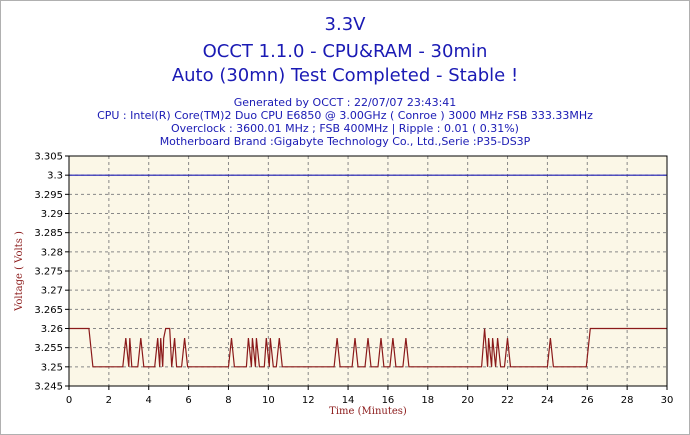 The width and height of the screenshot is (690, 435). Describe the element at coordinates (368, 347) in the screenshot. I see `voltage-series-line` at that location.